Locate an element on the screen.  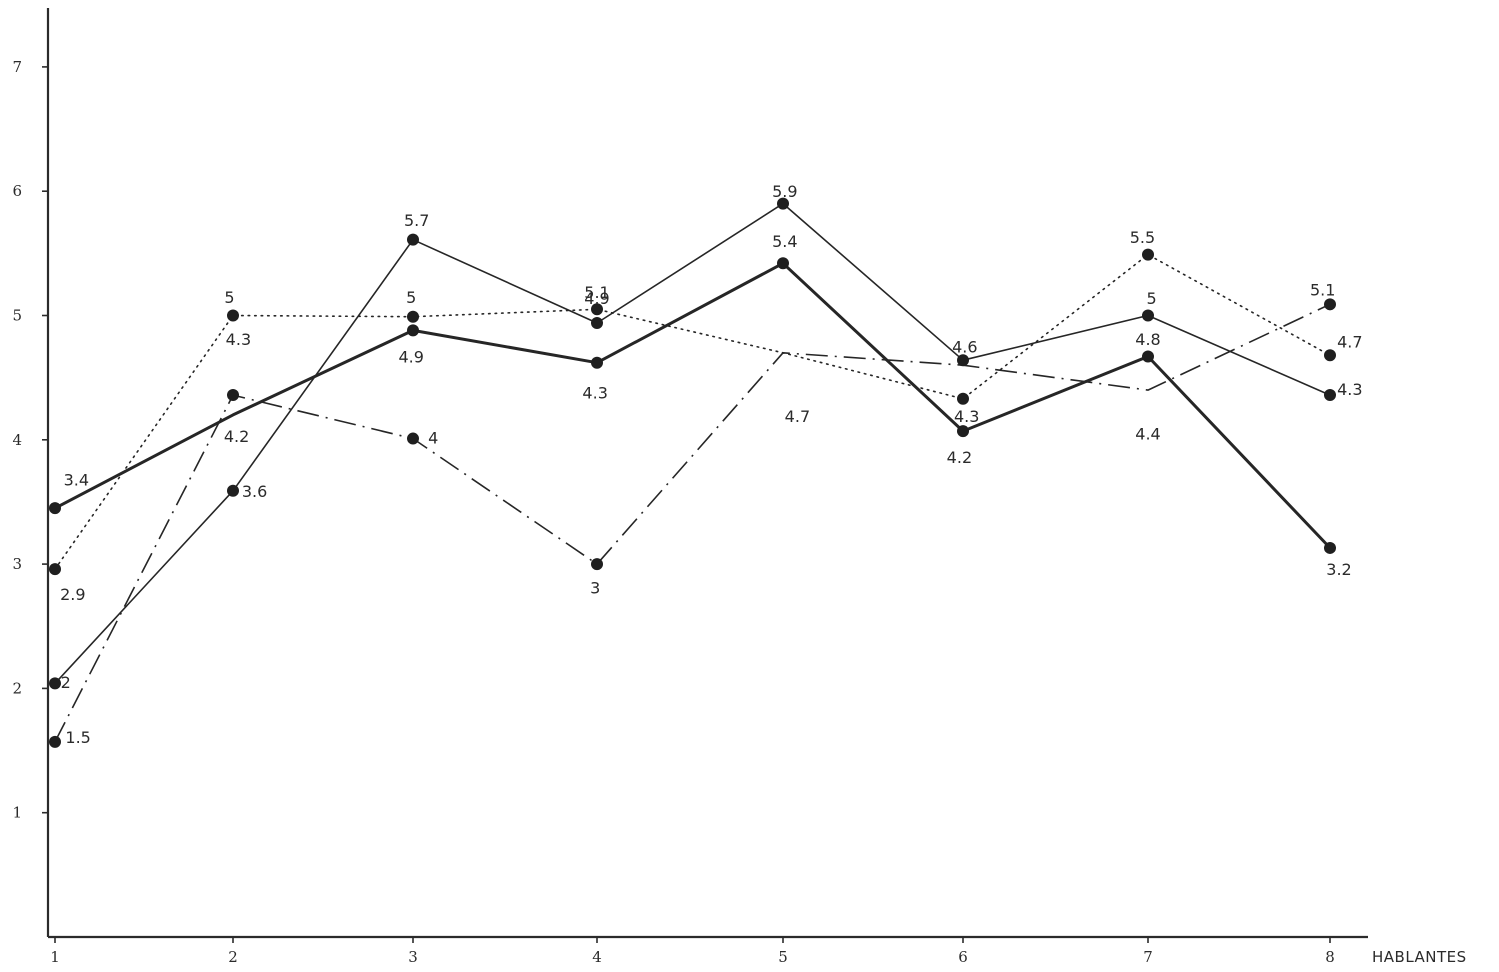
x-tick-label: 1 is located at coordinates (55, 957).